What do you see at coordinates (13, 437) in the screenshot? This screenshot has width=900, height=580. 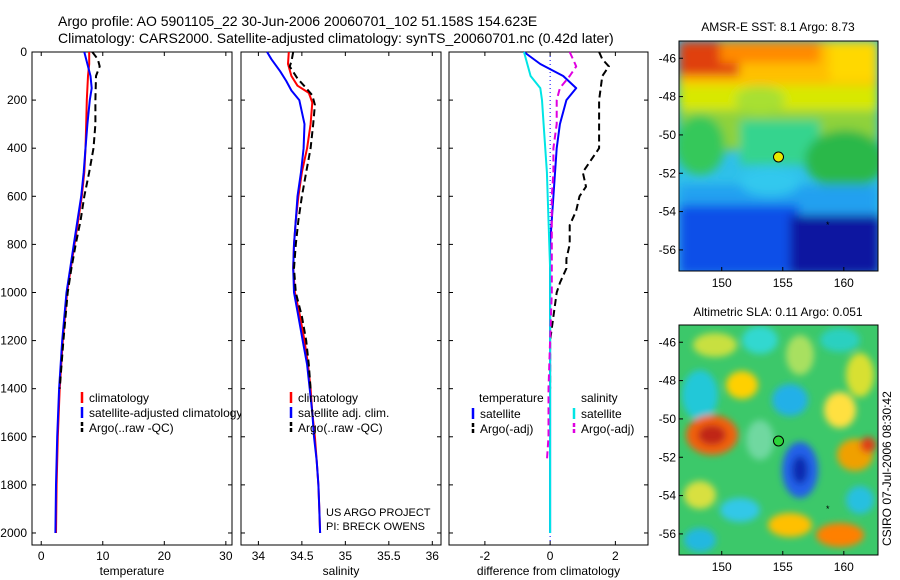 I see `y-tick-label: 1600` at bounding box center [13, 437].